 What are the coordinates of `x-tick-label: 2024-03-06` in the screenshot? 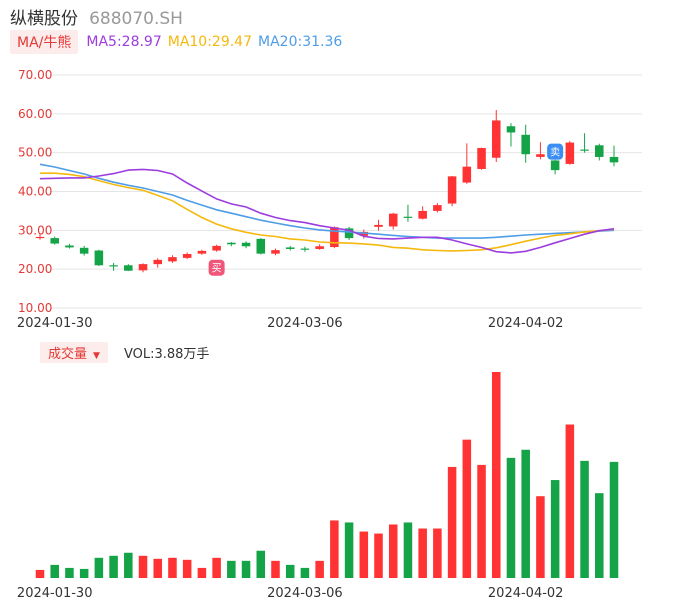 It's located at (305, 323).